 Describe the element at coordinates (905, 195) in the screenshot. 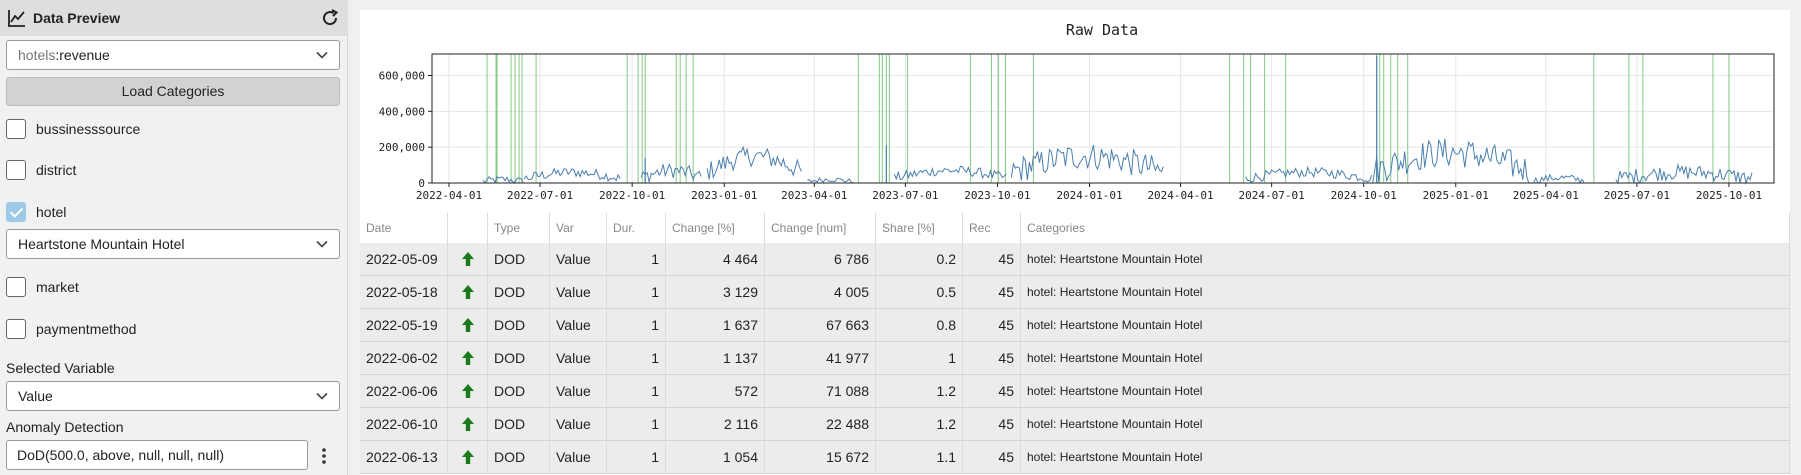

I see `x-tick-label: 2023-07-01` at that location.